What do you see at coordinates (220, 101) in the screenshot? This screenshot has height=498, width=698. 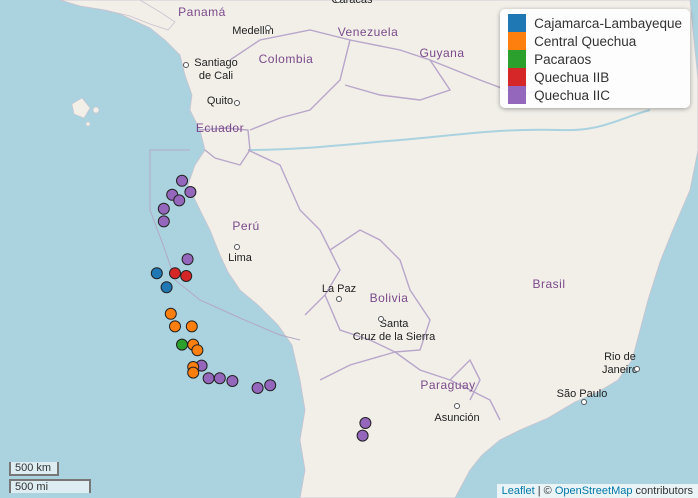 I see `city-label: Quito` at bounding box center [220, 101].